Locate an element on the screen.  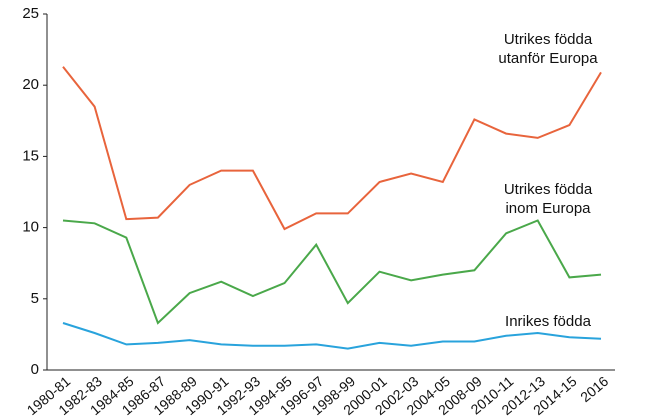
y-tick-label: 20 is located at coordinates (30, 84).